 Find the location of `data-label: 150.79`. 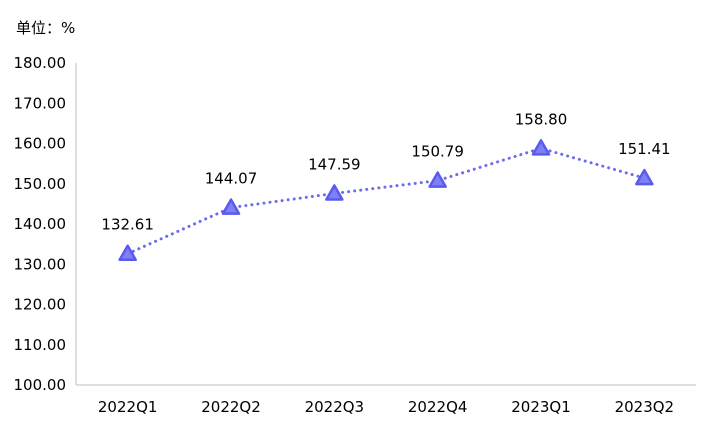

data-label: 150.79 is located at coordinates (437, 152).